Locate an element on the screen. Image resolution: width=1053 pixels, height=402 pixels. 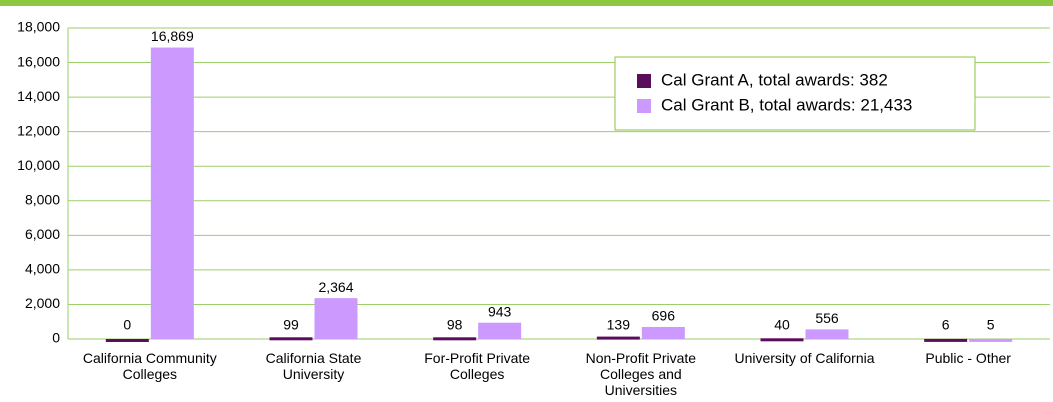
y-tick-label: 14,000 is located at coordinates (38, 96).